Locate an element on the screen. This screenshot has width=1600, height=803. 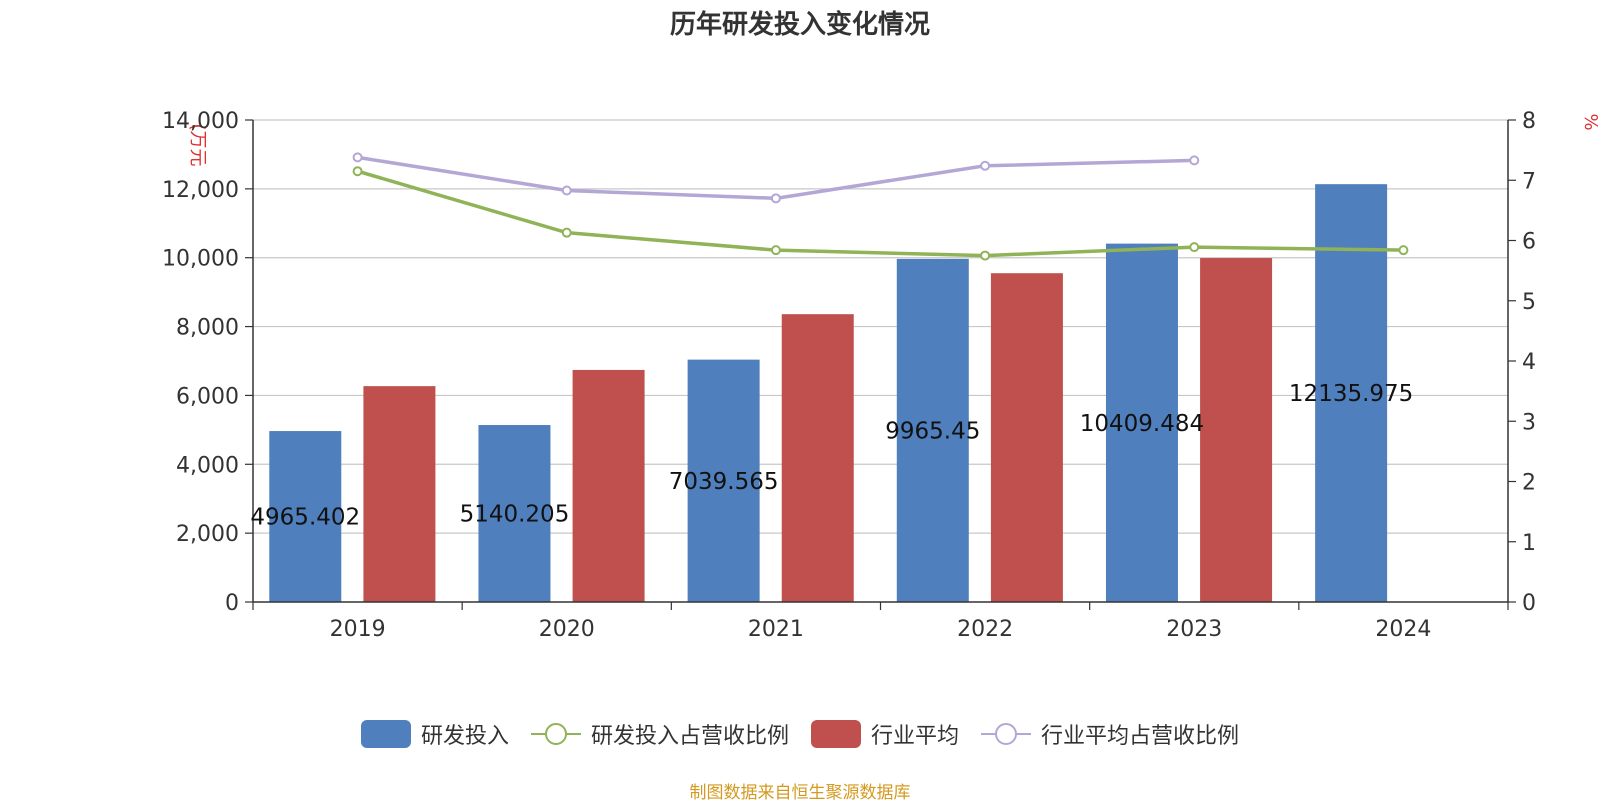
x-tick-label: 2023 is located at coordinates (1194, 629).